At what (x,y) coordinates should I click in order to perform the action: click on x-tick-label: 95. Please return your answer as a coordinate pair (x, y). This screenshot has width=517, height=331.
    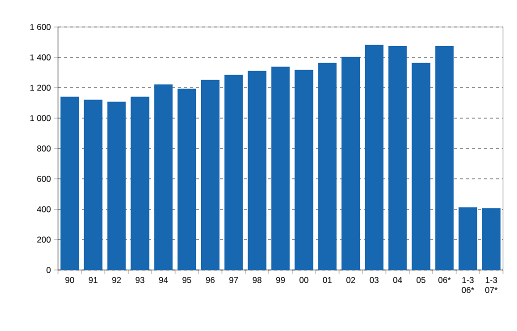
    Looking at the image, I should click on (187, 280).